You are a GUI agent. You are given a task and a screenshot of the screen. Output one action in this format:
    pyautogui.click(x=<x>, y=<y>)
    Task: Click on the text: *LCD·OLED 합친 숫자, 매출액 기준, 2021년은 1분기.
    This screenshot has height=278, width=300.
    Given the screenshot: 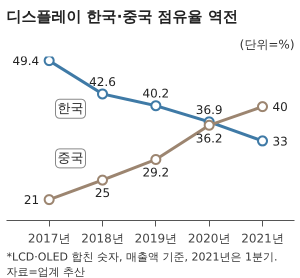 What is the action you would take?
    pyautogui.click(x=142, y=257)
    